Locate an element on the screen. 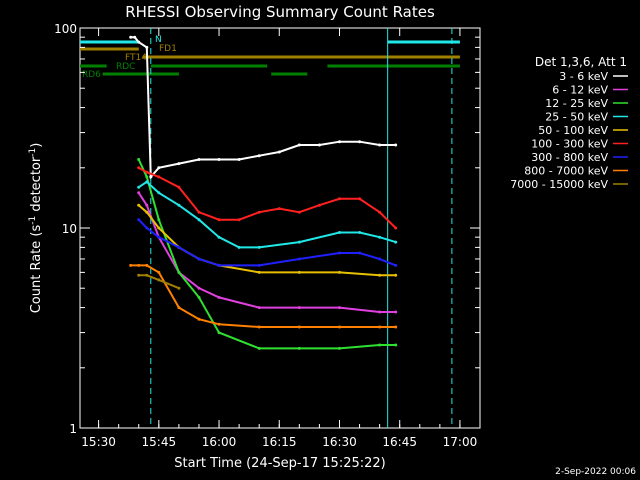 The width and height of the screenshot is (640, 480). legend-label-1: 6 - 12 keV is located at coordinates (580, 90).